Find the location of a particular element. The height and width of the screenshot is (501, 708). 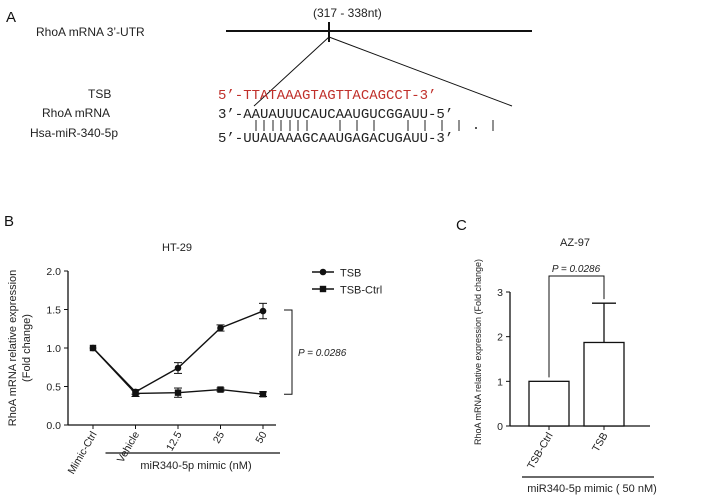

row-name-mir: Hsa-miR-340-5p is located at coordinates (74, 133).